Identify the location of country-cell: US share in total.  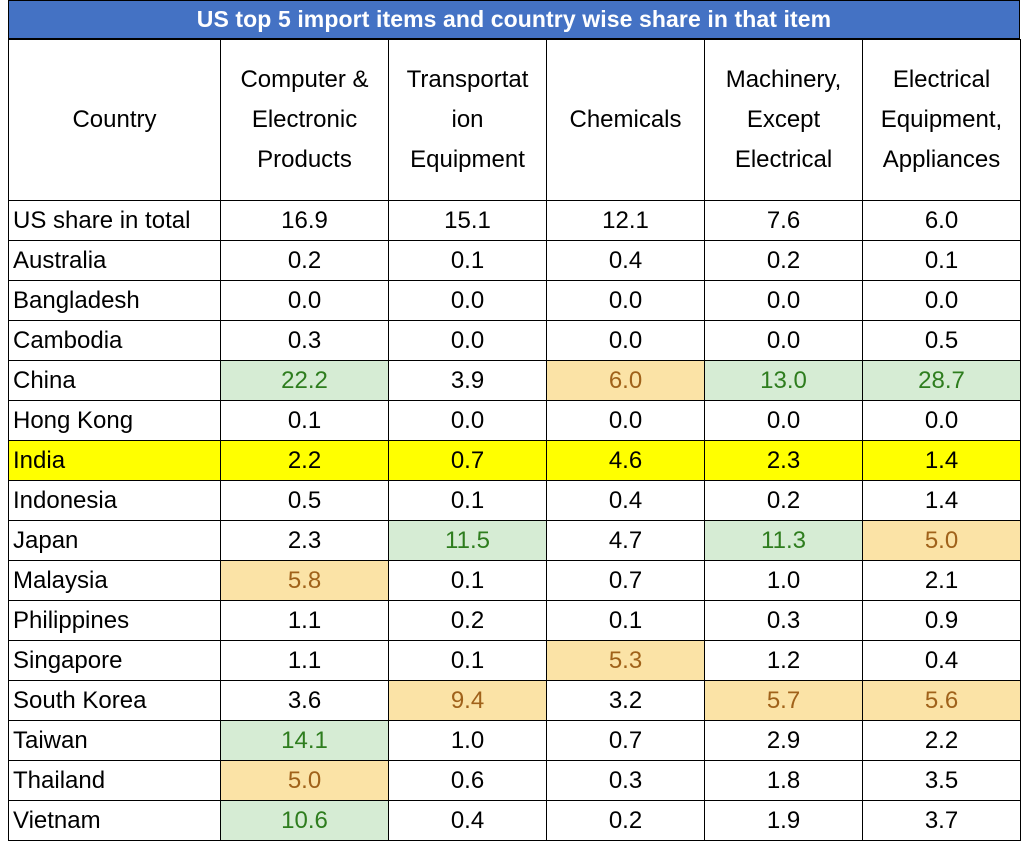
(114, 220).